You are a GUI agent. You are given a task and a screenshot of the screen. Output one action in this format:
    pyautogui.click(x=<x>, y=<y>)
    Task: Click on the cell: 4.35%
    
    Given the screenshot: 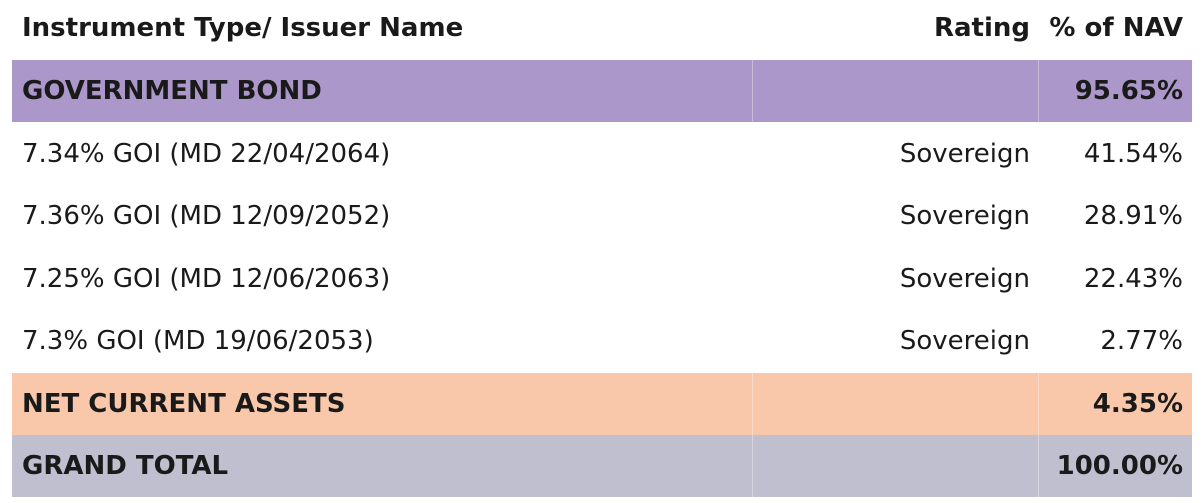 What is the action you would take?
    pyautogui.click(x=1137, y=404)
    